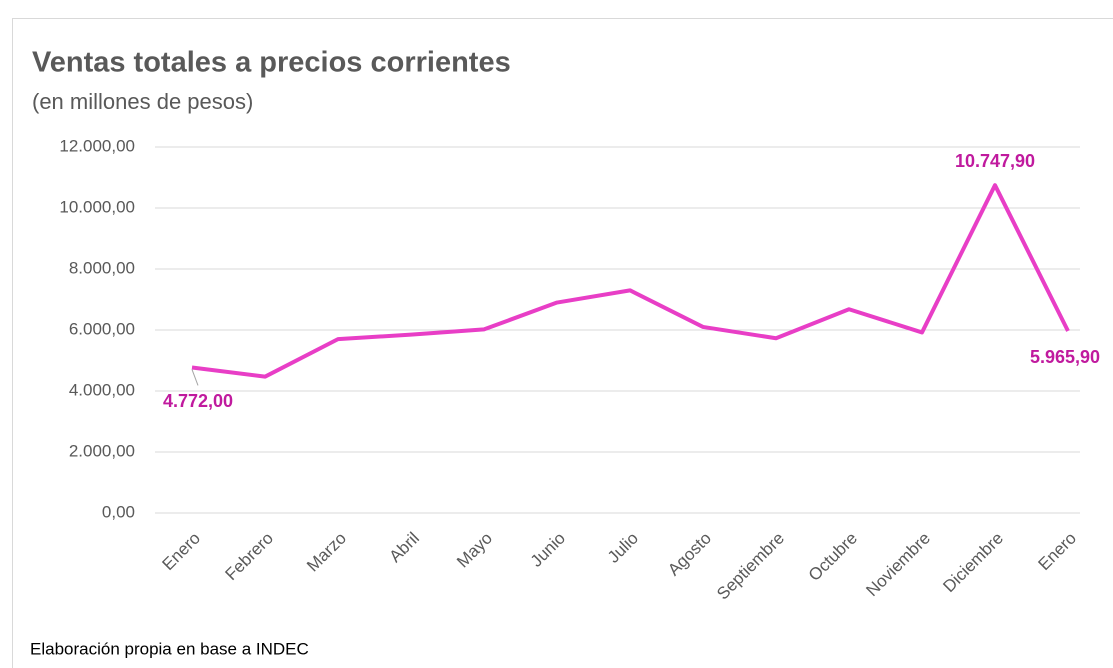 The width and height of the screenshot is (1113, 668). I want to click on data-label: 5.965,90, so click(1065, 357).